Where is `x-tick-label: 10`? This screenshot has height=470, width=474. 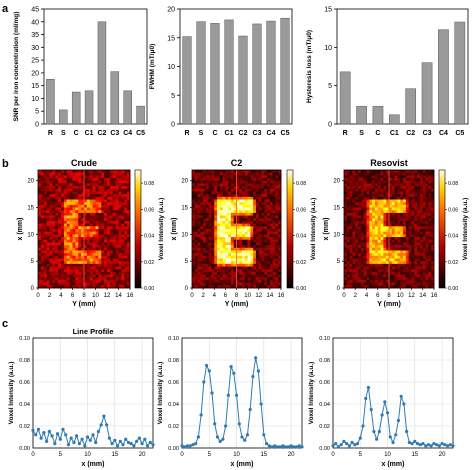 x-tick-label: 10 is located at coordinates (87, 455).